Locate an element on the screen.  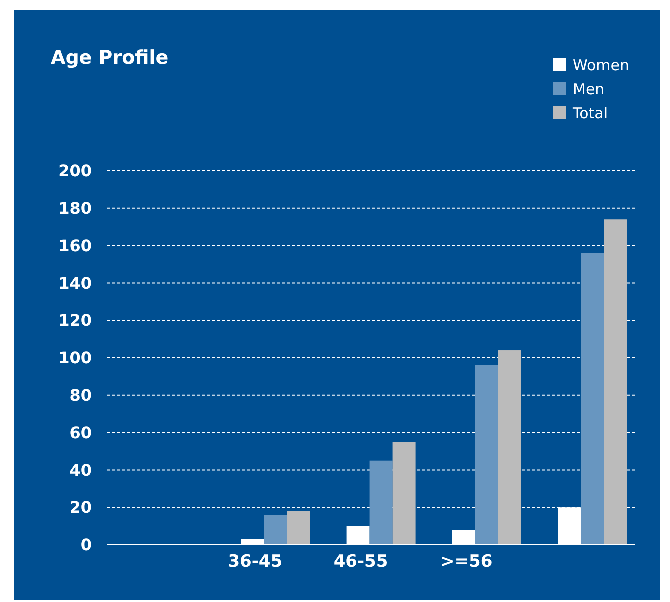
x-tick-label: 36-45 is located at coordinates (255, 562).